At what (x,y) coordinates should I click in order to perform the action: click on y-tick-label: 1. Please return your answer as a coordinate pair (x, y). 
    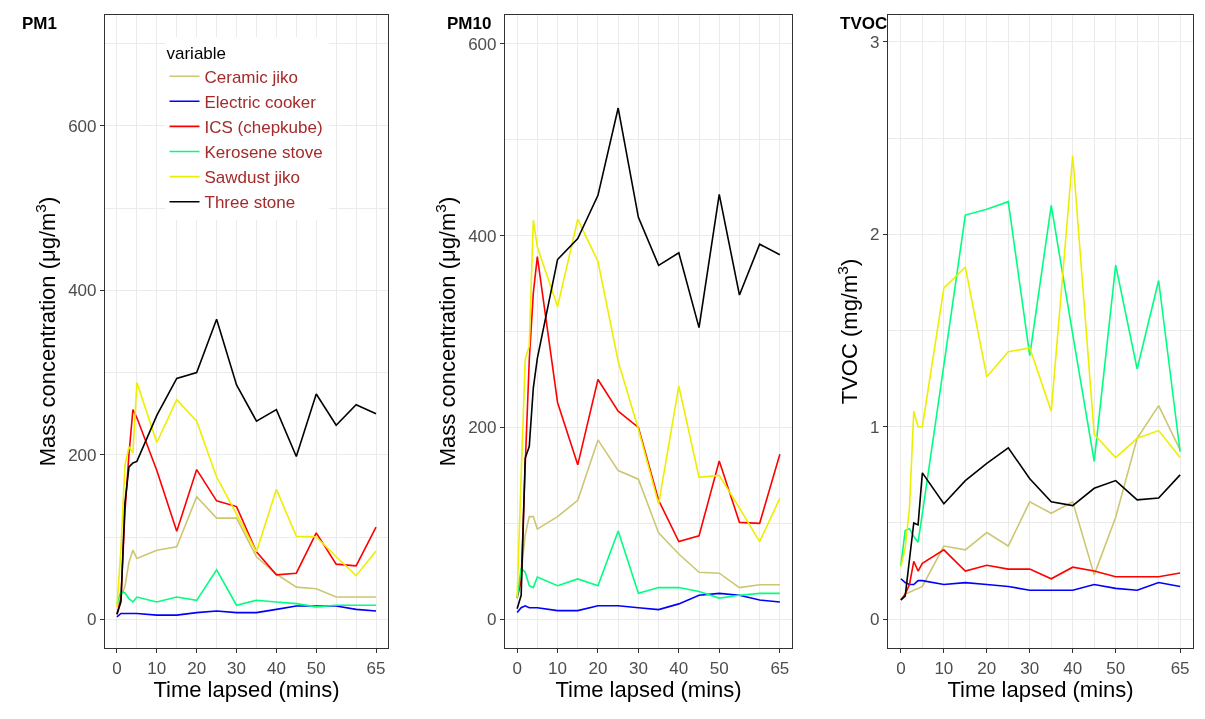
    Looking at the image, I should click on (875, 427).